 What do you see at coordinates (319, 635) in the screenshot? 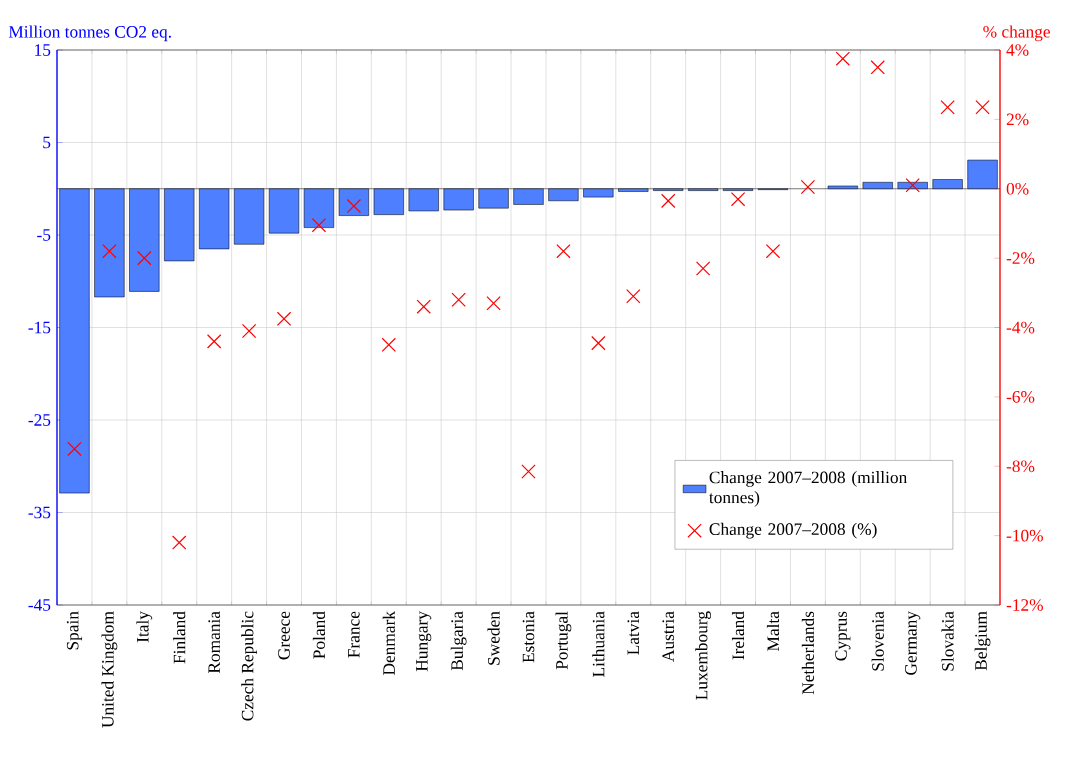
I see `x-tick-label: Poland` at bounding box center [319, 635].